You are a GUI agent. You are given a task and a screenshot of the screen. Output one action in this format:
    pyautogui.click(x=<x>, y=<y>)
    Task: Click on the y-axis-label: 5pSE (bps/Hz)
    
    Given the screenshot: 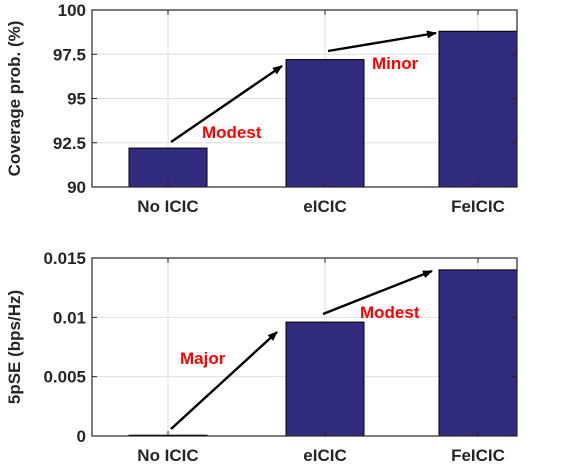 What is the action you would take?
    pyautogui.click(x=14, y=347)
    